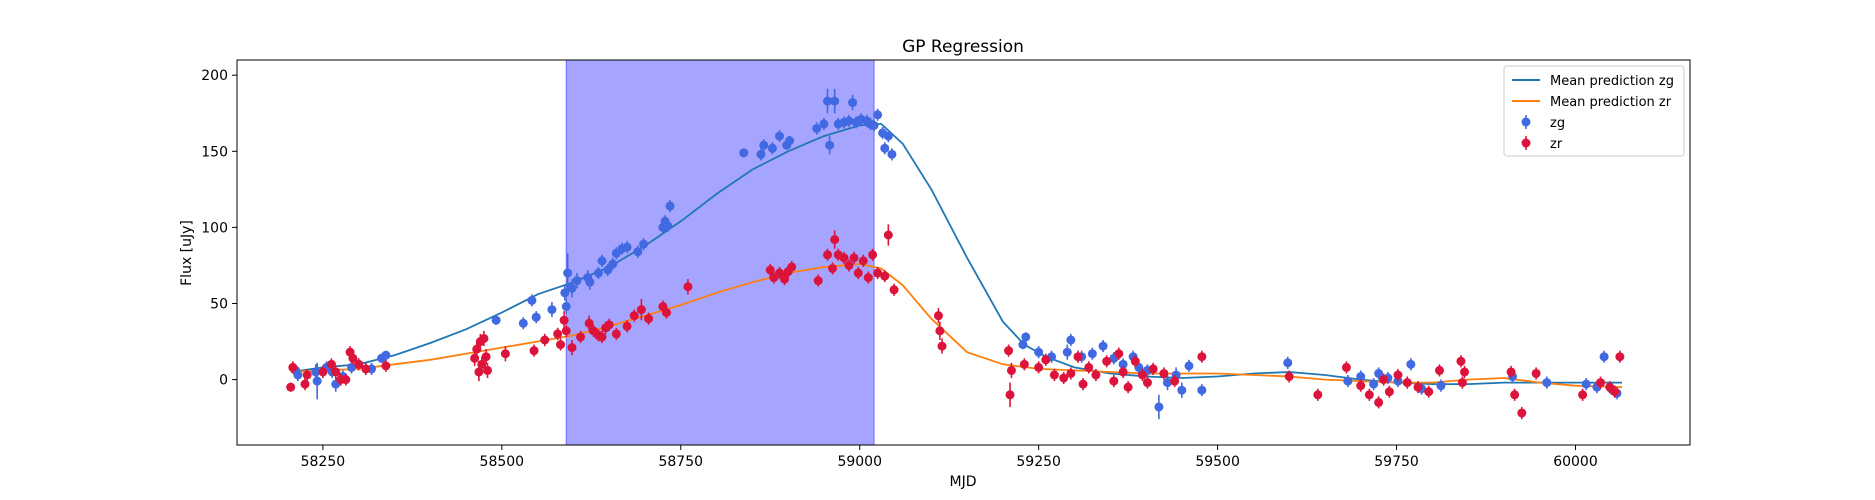  Describe the element at coordinates (1557, 123) in the screenshot. I see `legend-entry-label: zg` at that location.